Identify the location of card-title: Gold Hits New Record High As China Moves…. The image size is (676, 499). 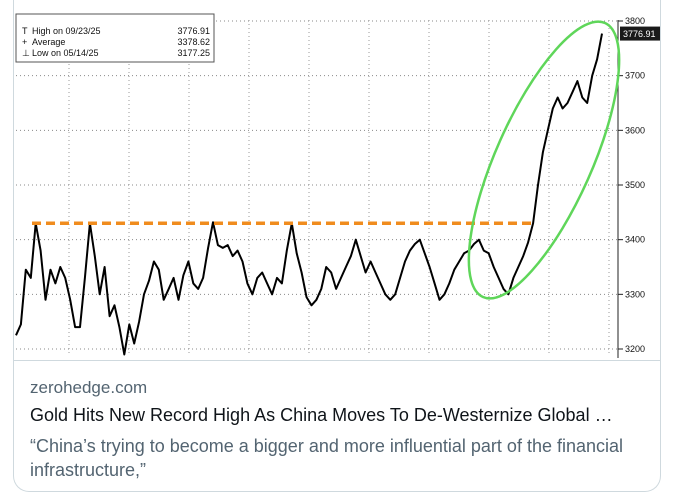
(321, 415).